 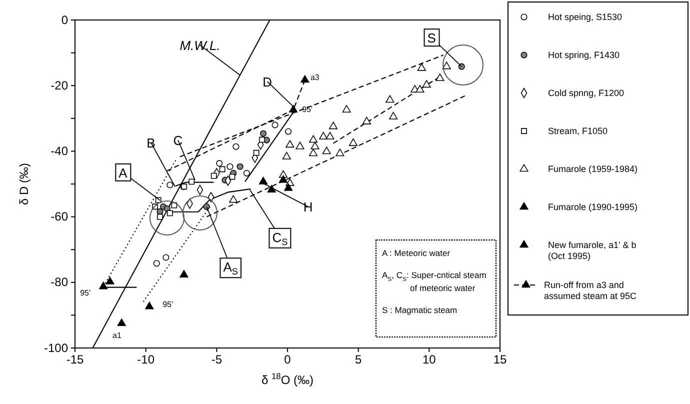 What do you see at coordinates (586, 93) in the screenshot?
I see `legend-label: Cold spnng, F1200` at bounding box center [586, 93].